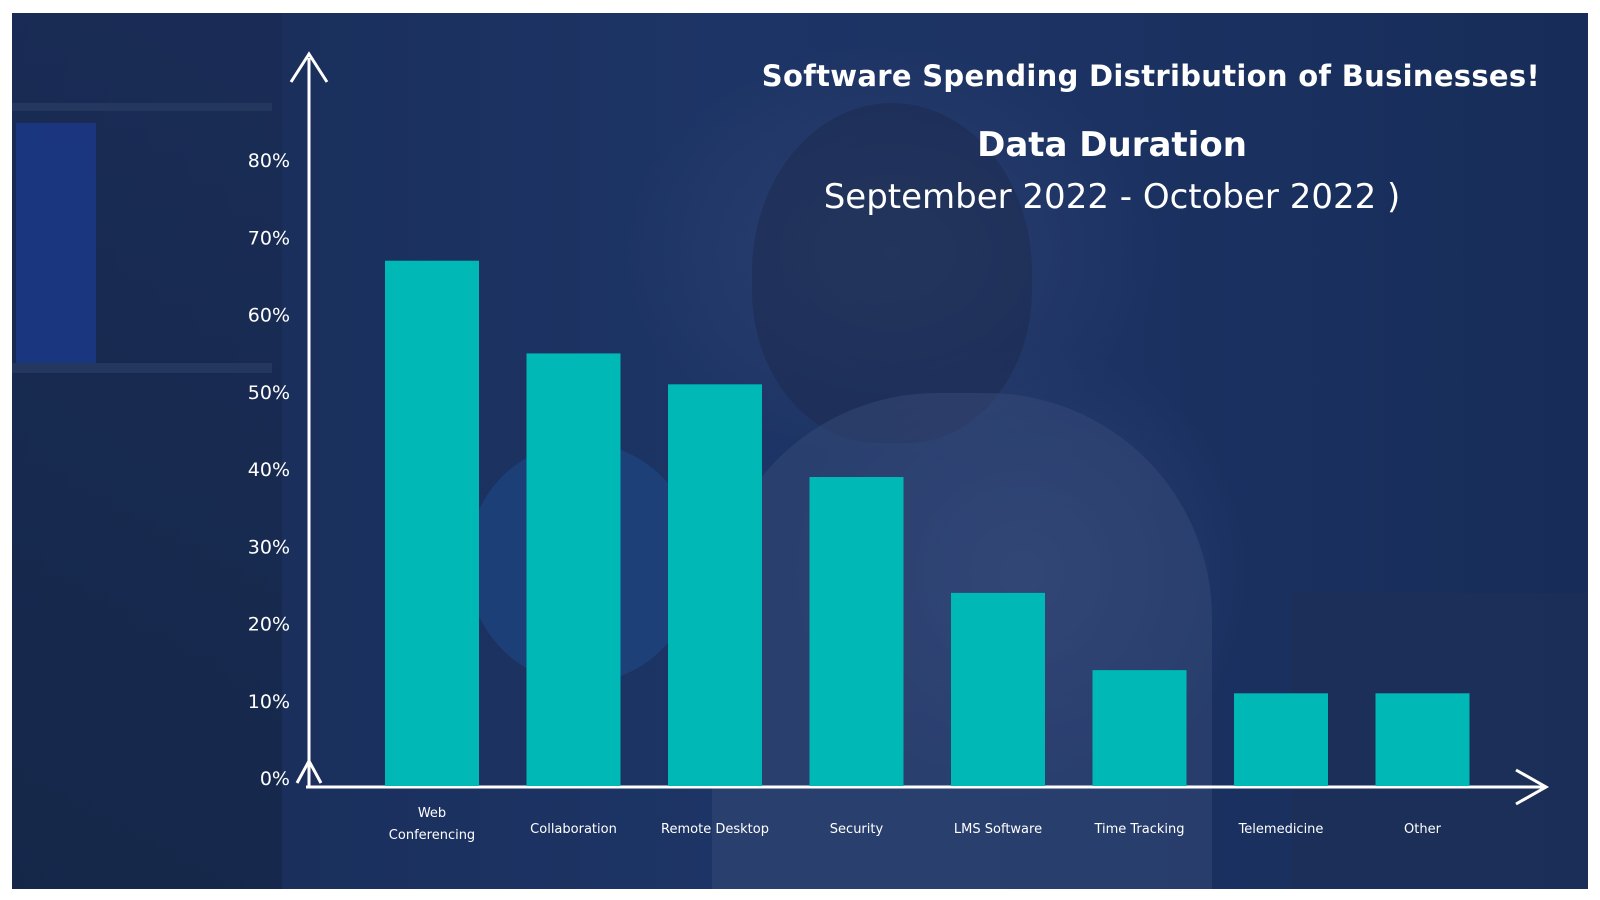  What do you see at coordinates (269, 238) in the screenshot?
I see `y-tick-label: 70%` at bounding box center [269, 238].